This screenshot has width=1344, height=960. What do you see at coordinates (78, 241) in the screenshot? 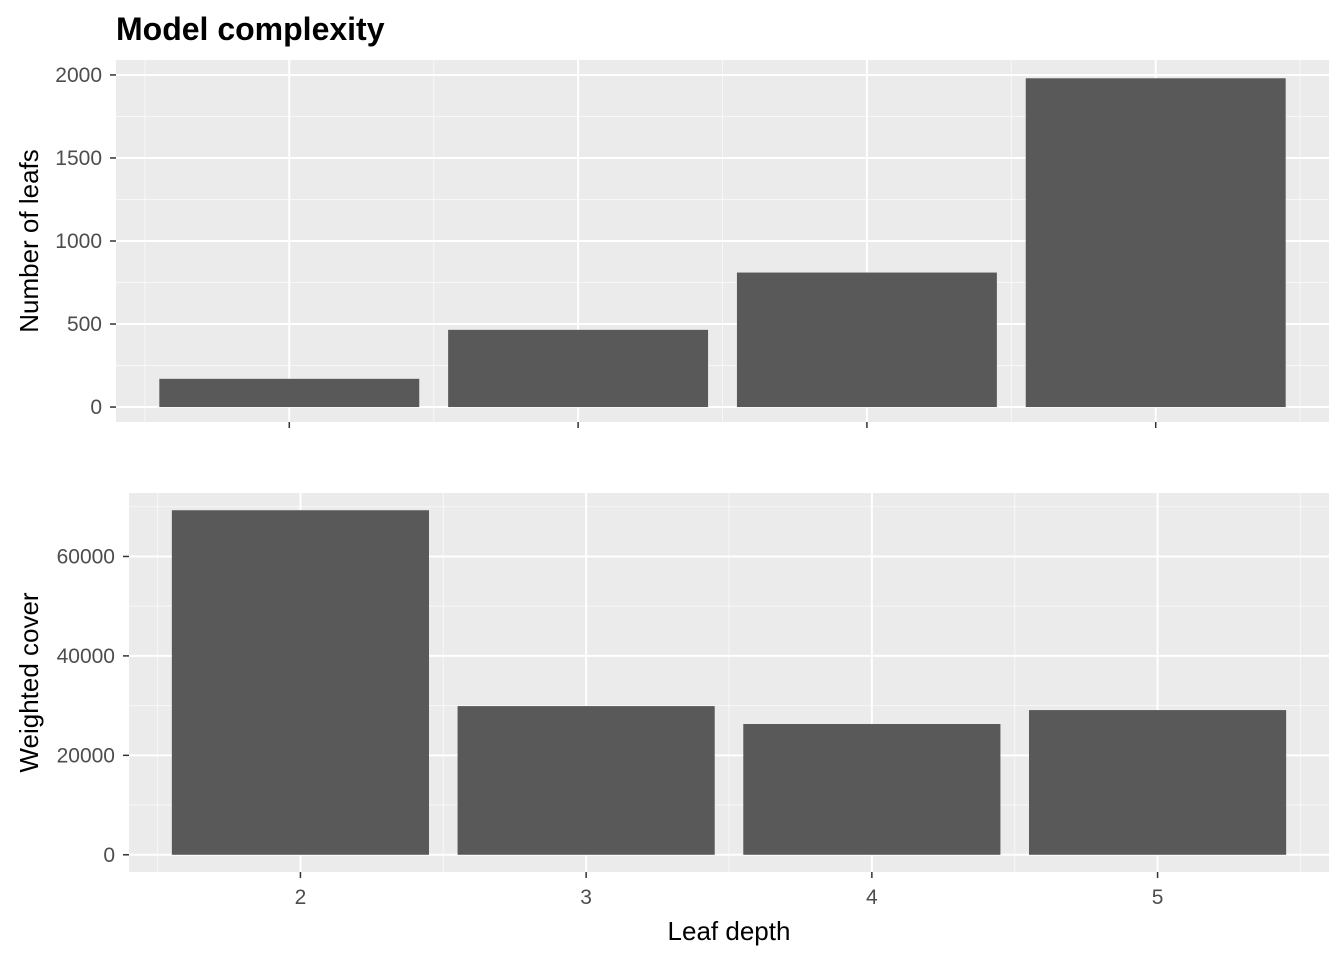
I see `y-tick-label: 1000` at bounding box center [78, 241].